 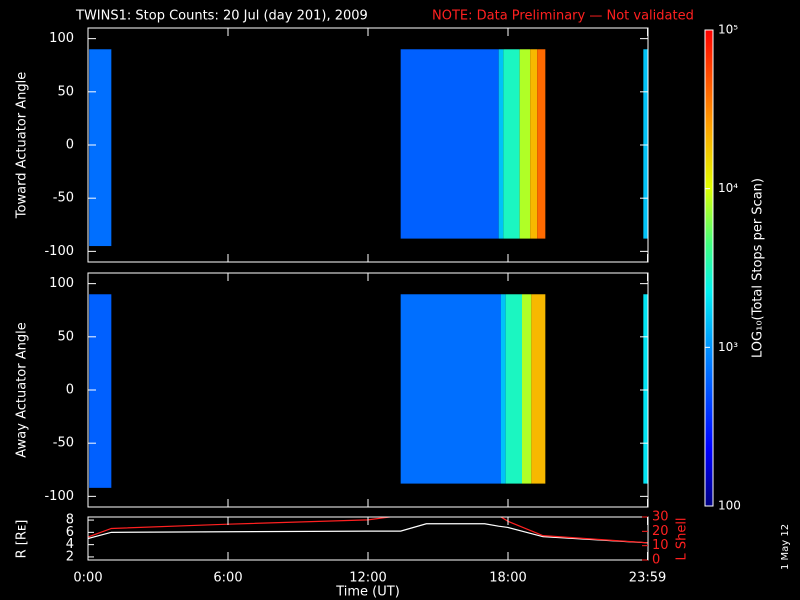 What do you see at coordinates (729, 506) in the screenshot?
I see `colorbar-tick-label: 100` at bounding box center [729, 506].